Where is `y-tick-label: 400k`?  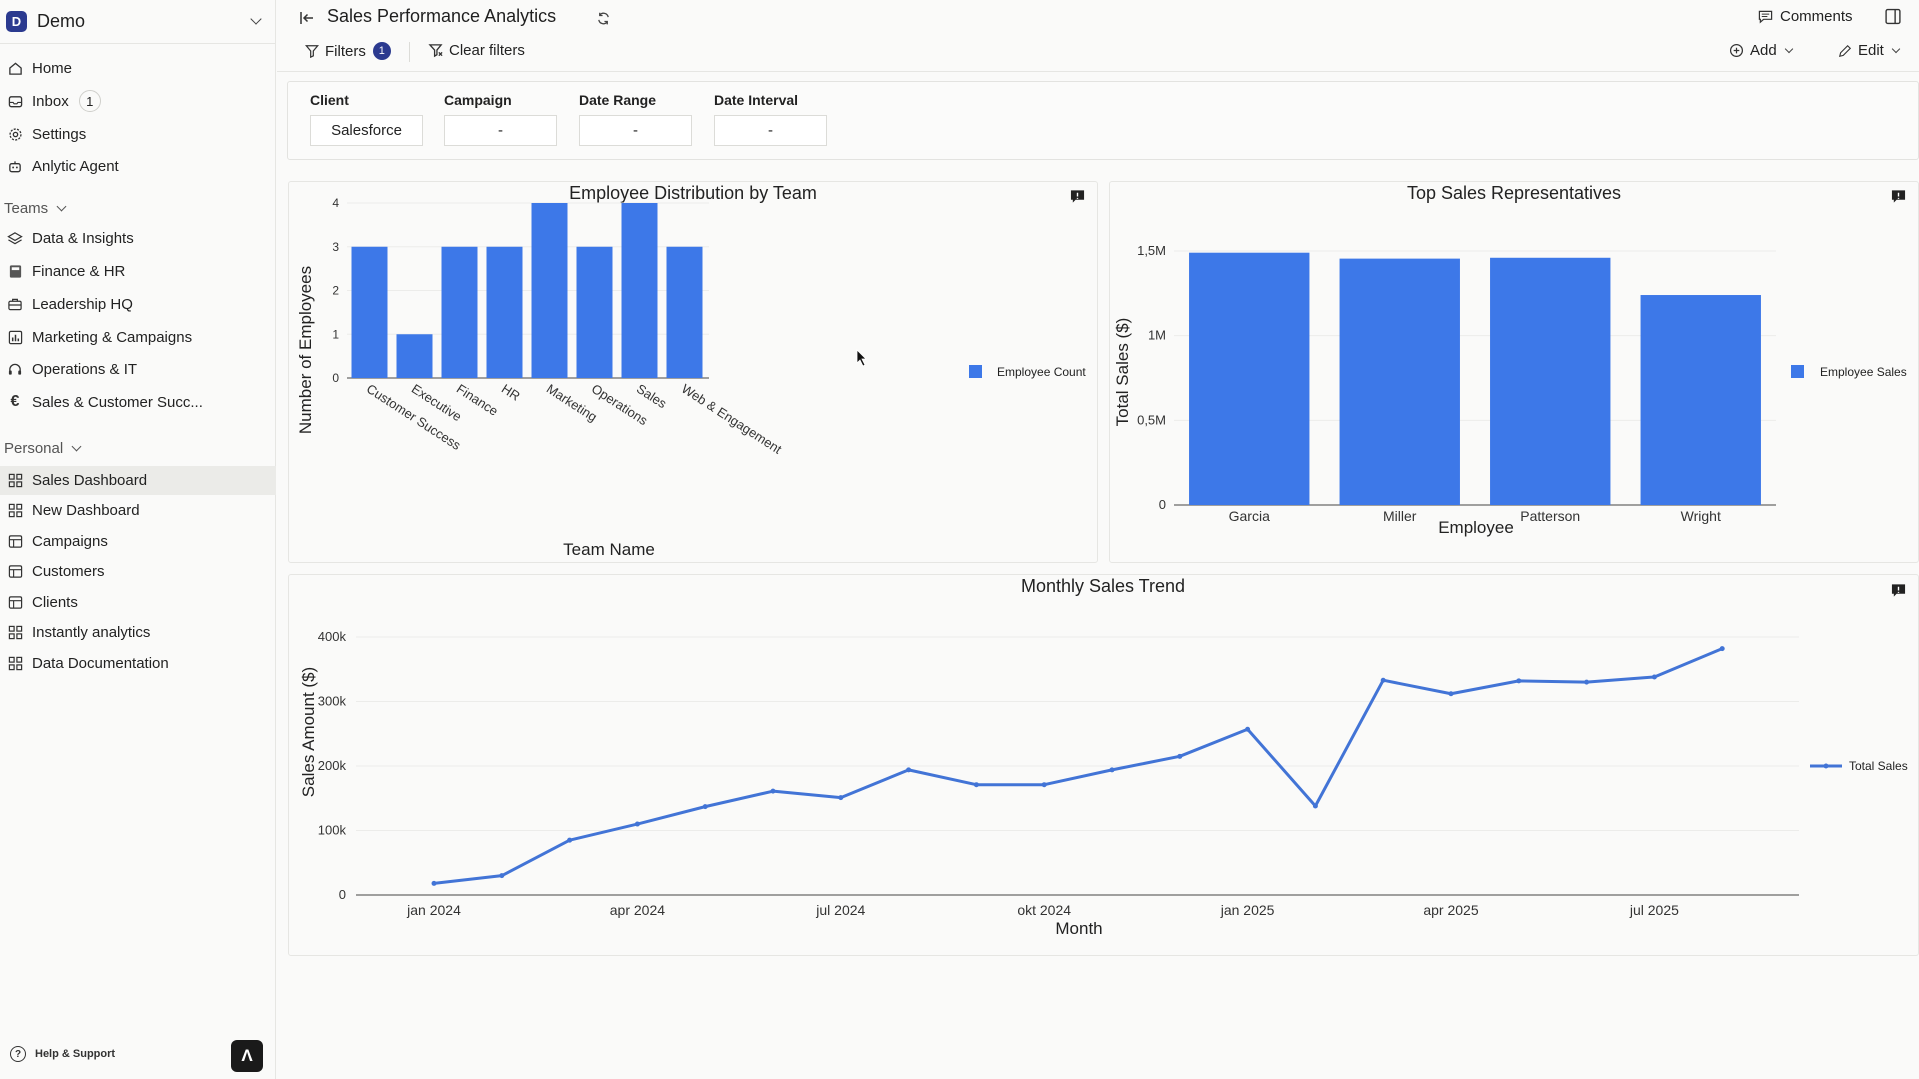 y-tick-label: 400k is located at coordinates (332, 636).